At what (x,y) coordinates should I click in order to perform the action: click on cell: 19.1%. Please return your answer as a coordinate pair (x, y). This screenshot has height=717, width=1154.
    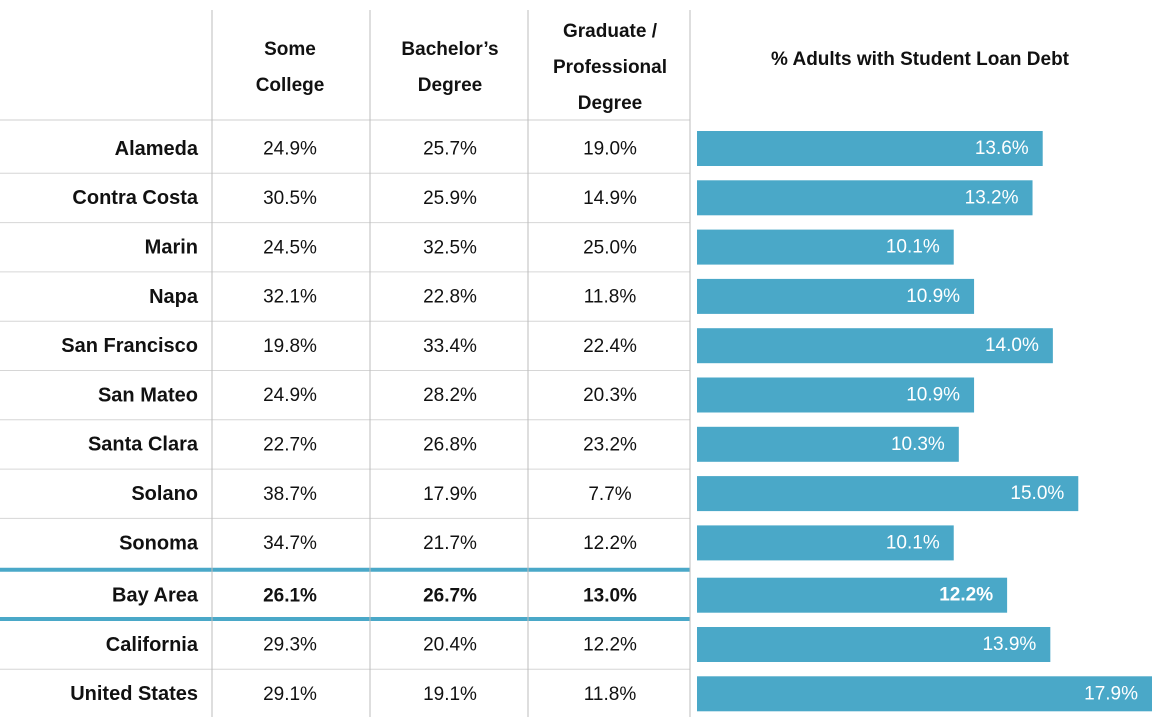
    Looking at the image, I should click on (450, 694).